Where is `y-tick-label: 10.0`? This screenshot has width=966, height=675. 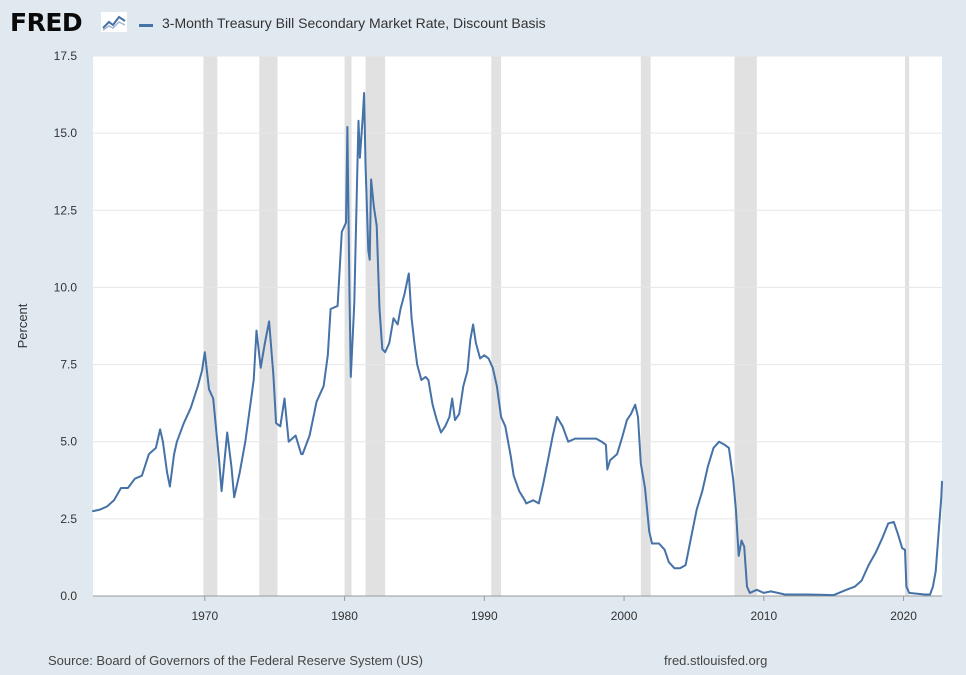
y-tick-label: 10.0 is located at coordinates (66, 287).